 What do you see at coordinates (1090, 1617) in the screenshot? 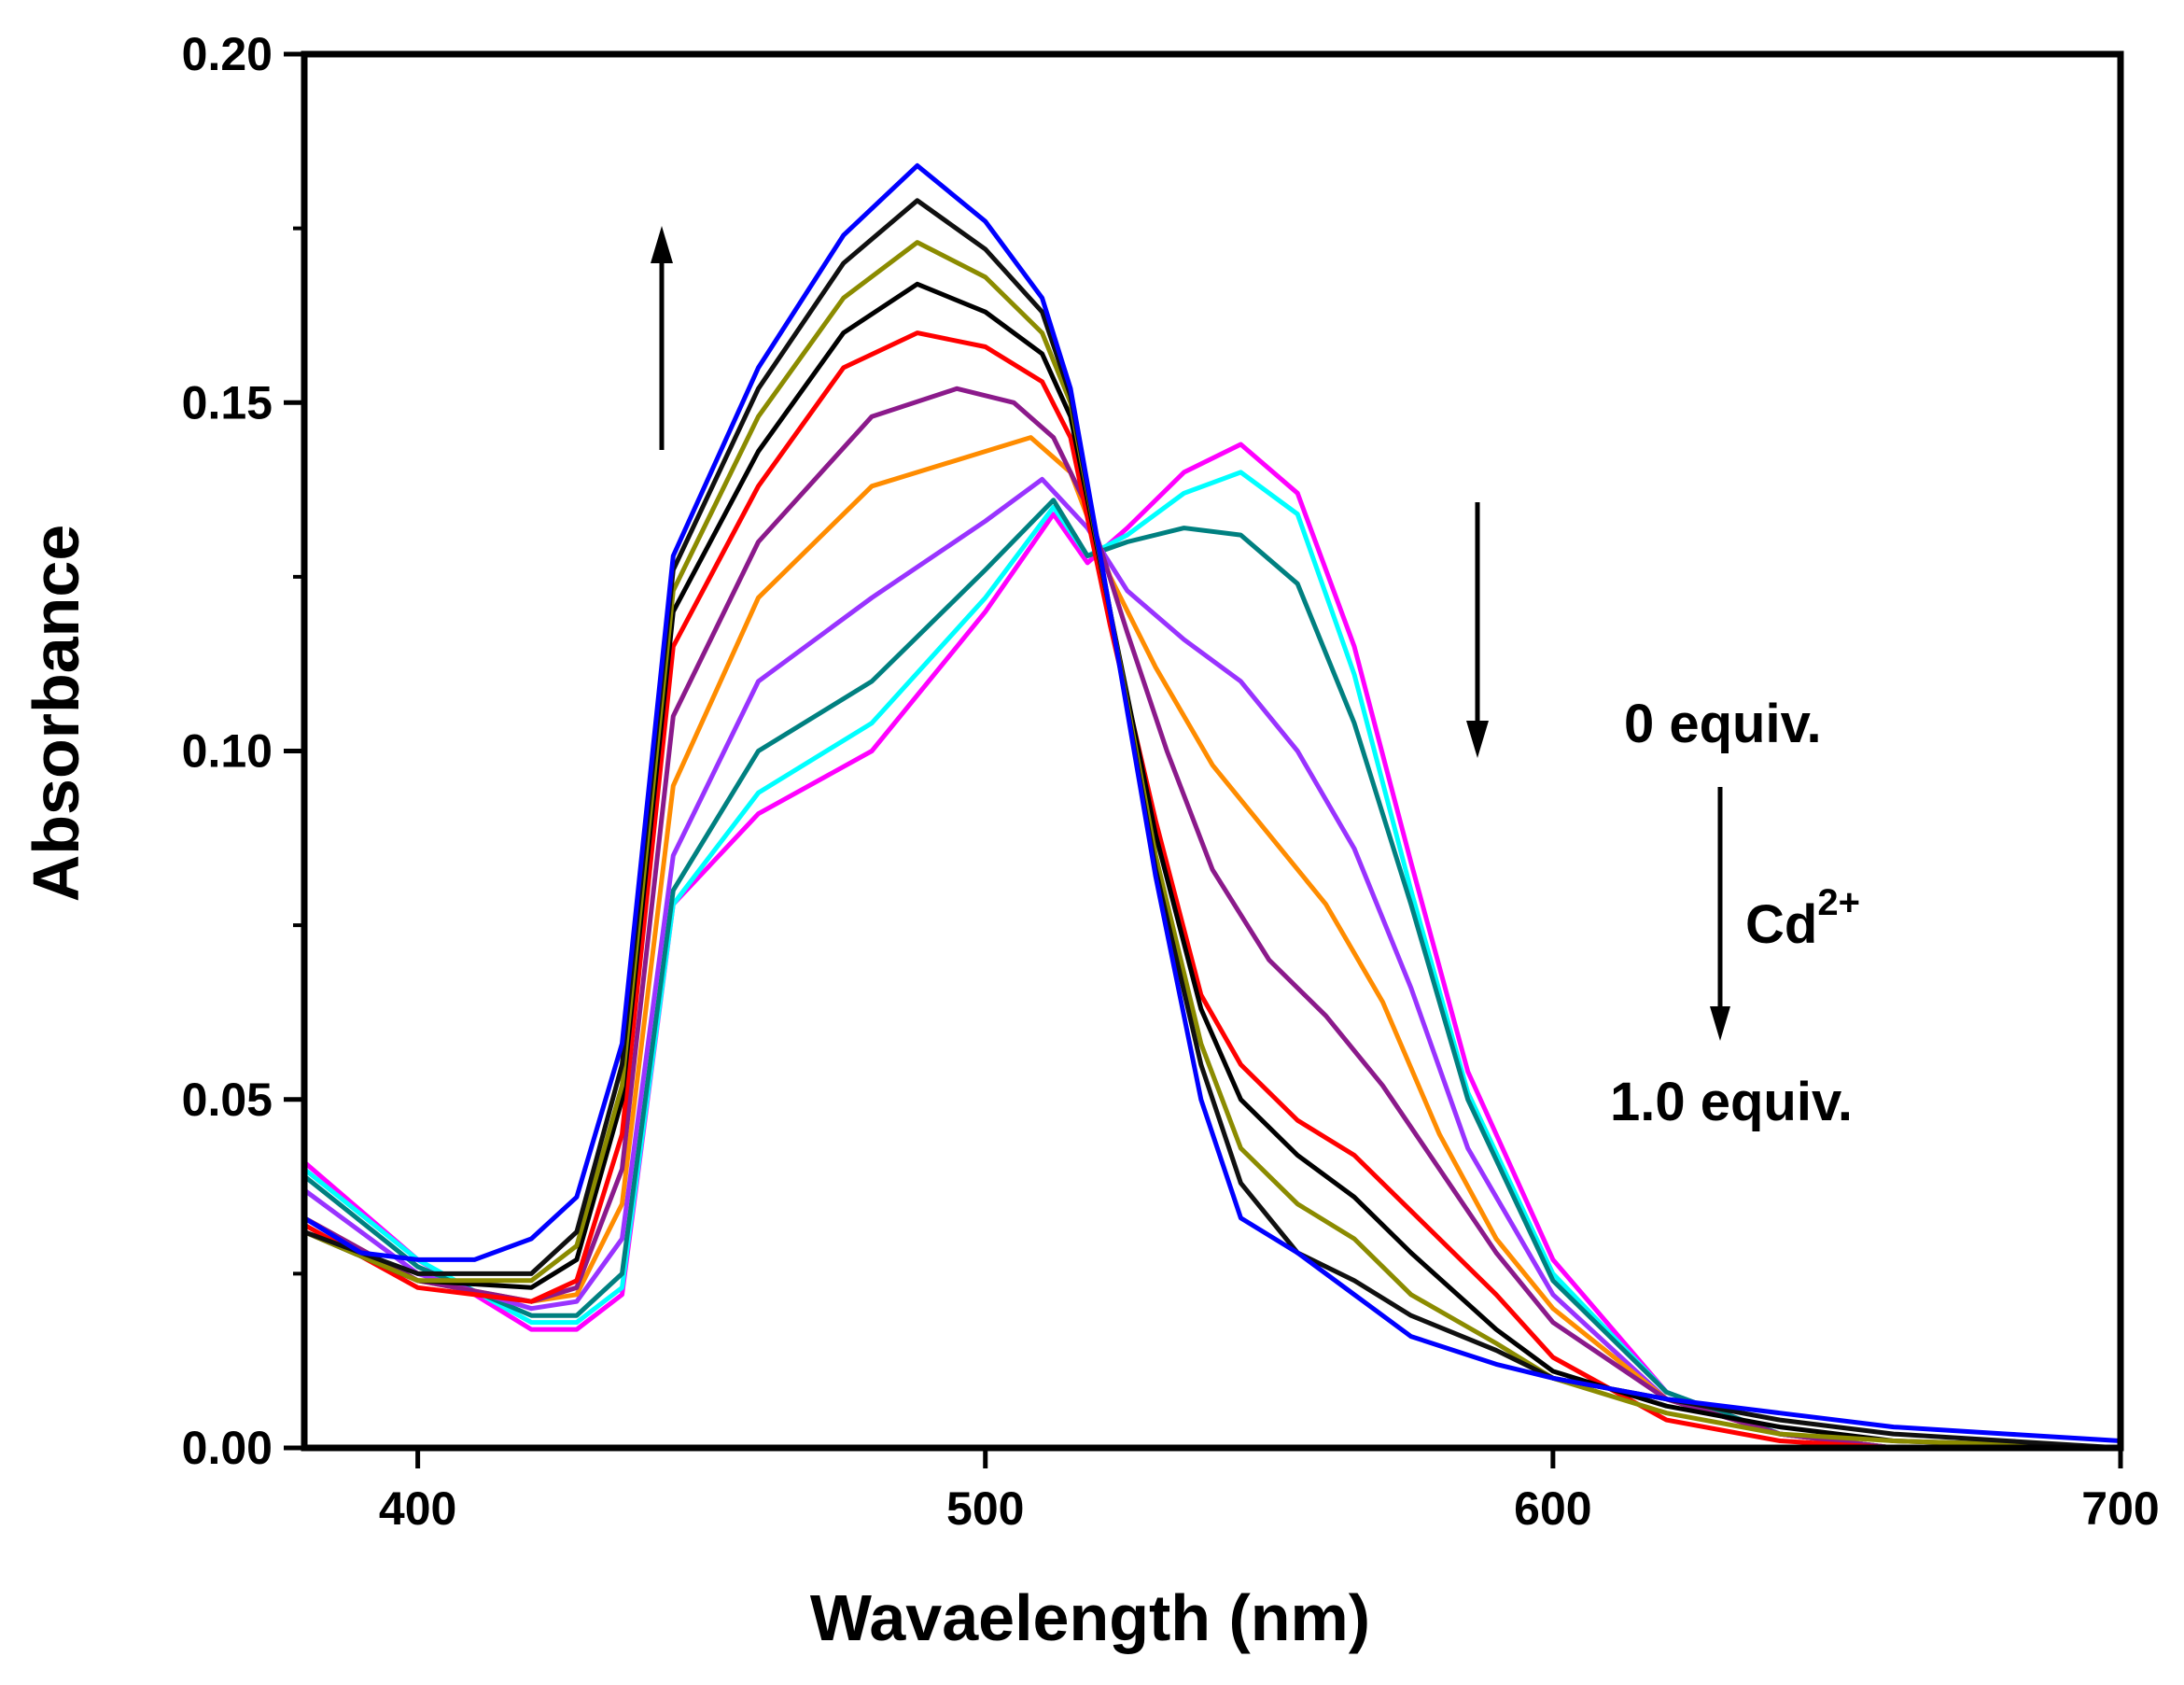
I see `x-axis-title: Wavaelength (nm)` at bounding box center [1090, 1617].